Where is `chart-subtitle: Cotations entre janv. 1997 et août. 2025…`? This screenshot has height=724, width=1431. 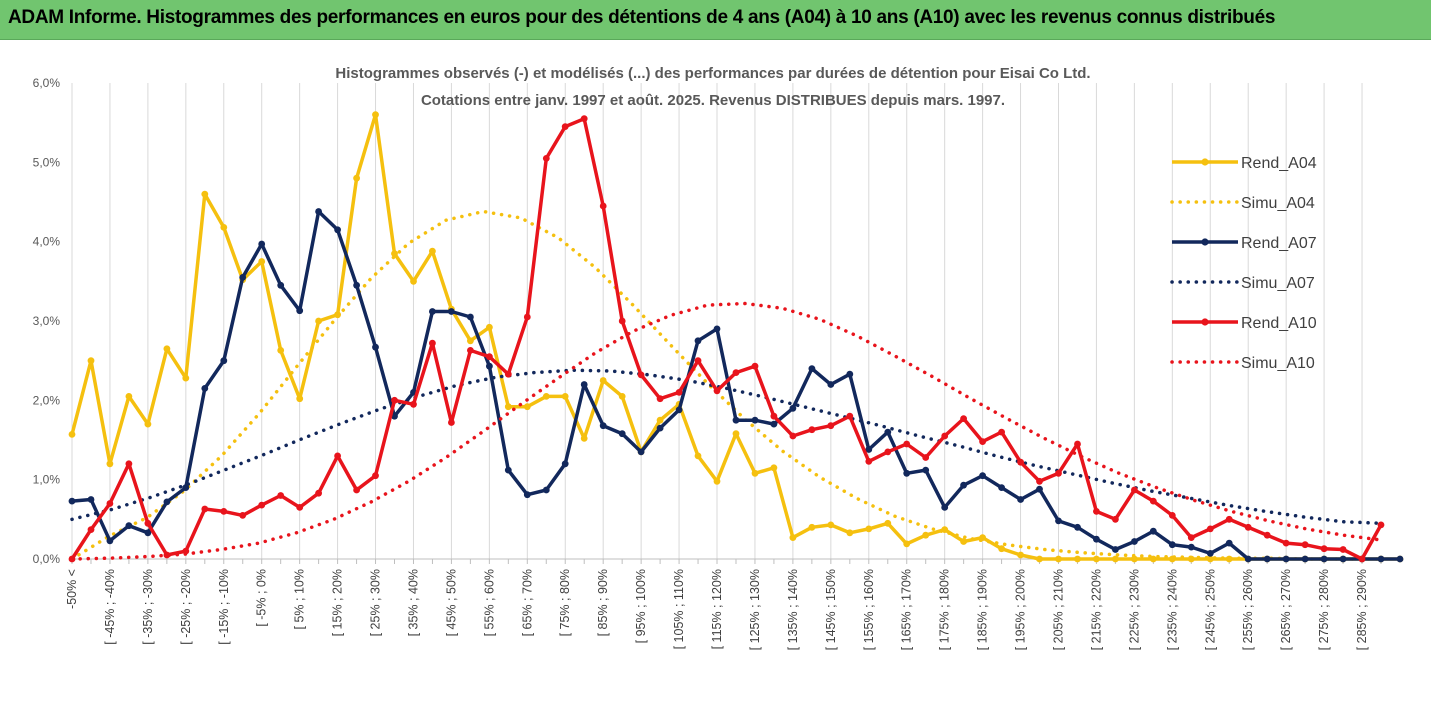 chart-subtitle: Cotations entre janv. 1997 et août. 2025… is located at coordinates (713, 100).